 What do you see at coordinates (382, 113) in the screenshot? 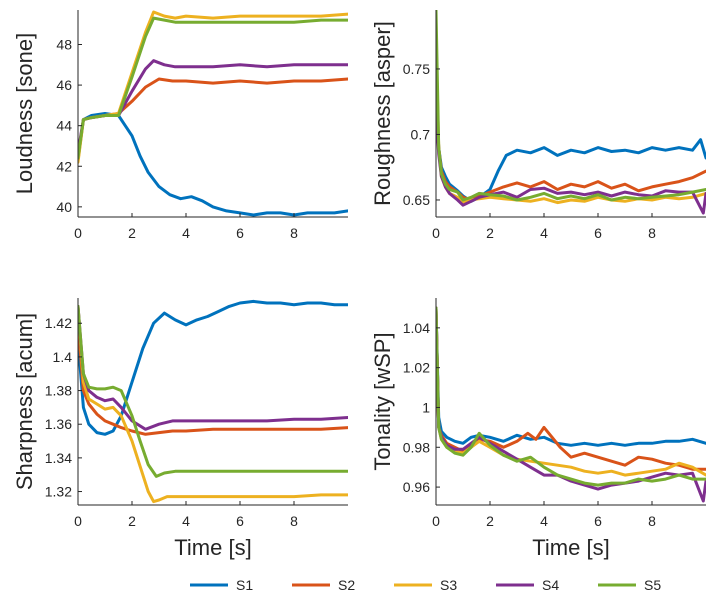
I see `roughness-y-axis-label: Roughness [asper]` at bounding box center [382, 113].